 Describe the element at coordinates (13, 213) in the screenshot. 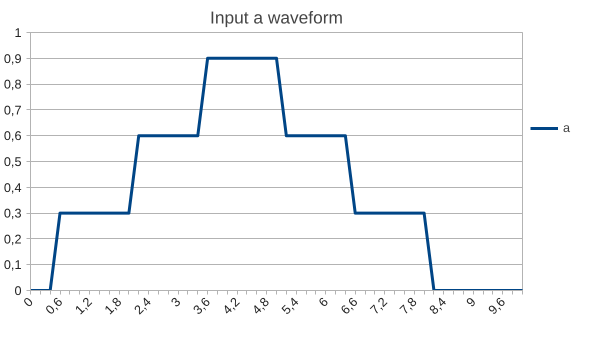

I see `y-tick-label: 0,3` at that location.